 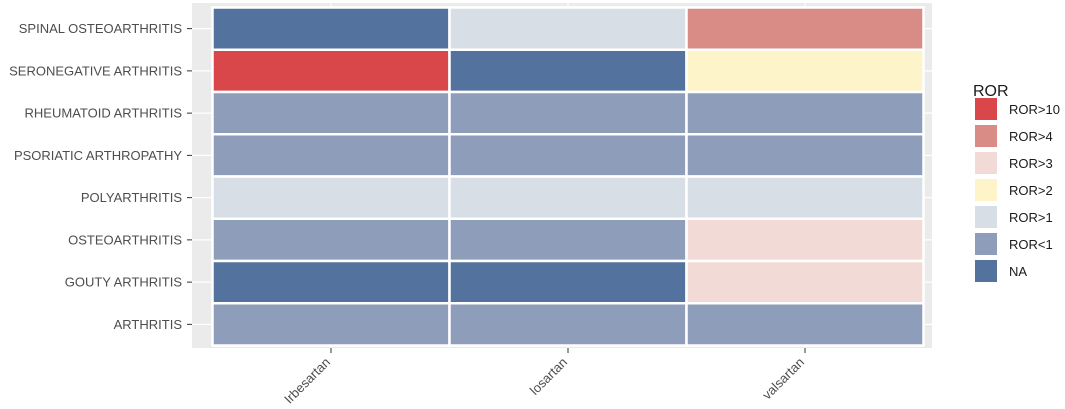 I want to click on x-tick-label: Irbesartan, so click(x=307, y=381).